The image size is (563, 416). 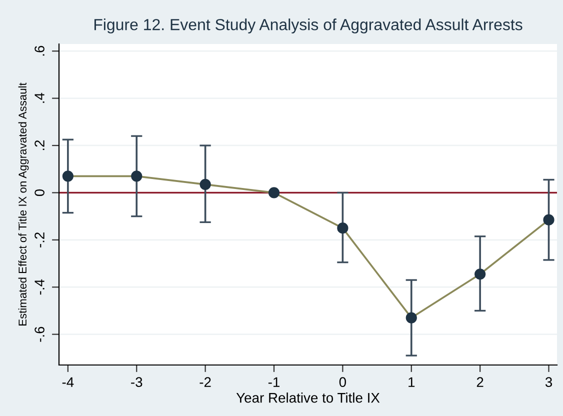 What do you see at coordinates (39, 51) in the screenshot?
I see `y-tick-label: .6` at bounding box center [39, 51].